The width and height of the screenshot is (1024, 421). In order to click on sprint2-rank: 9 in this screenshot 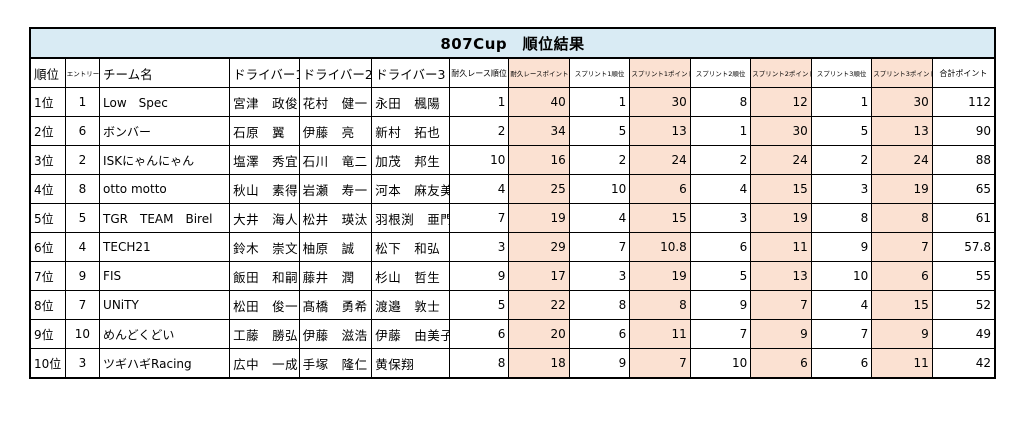, I will do `click(720, 305)`.